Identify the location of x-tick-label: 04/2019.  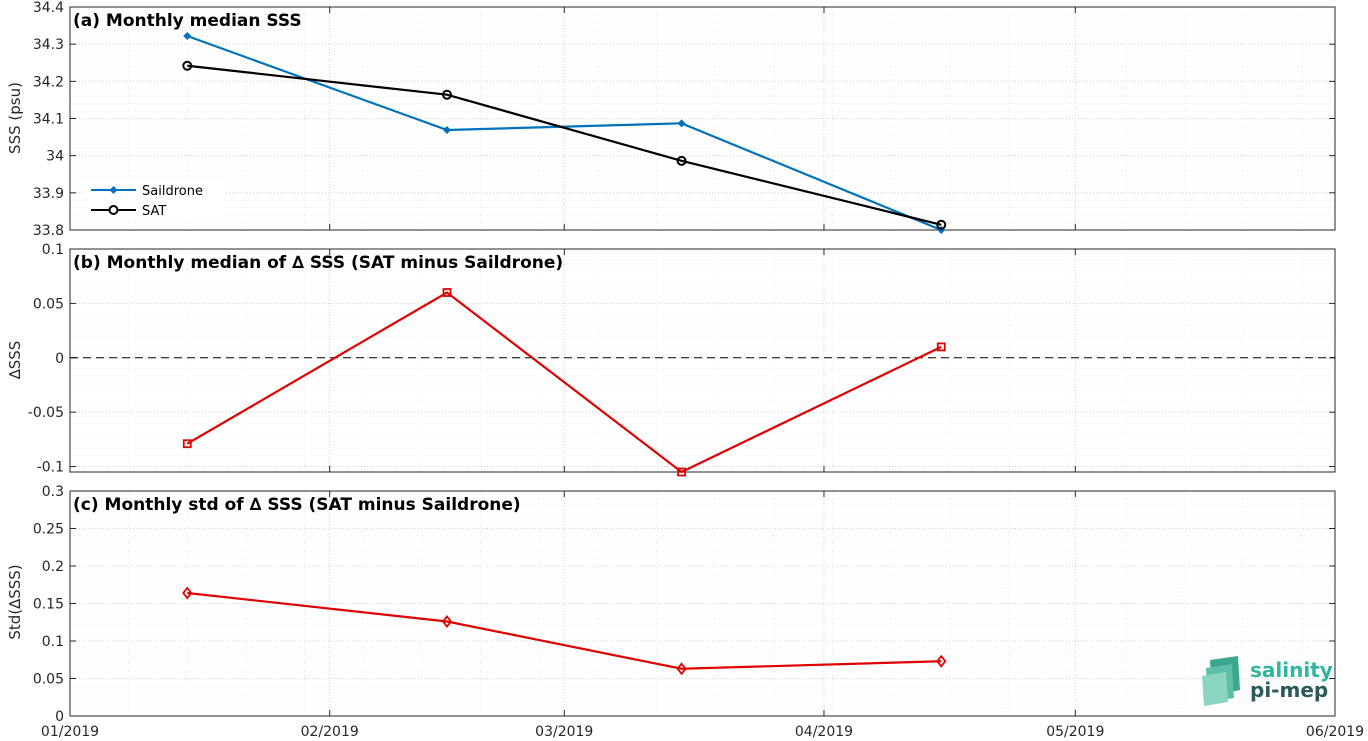
(824, 732).